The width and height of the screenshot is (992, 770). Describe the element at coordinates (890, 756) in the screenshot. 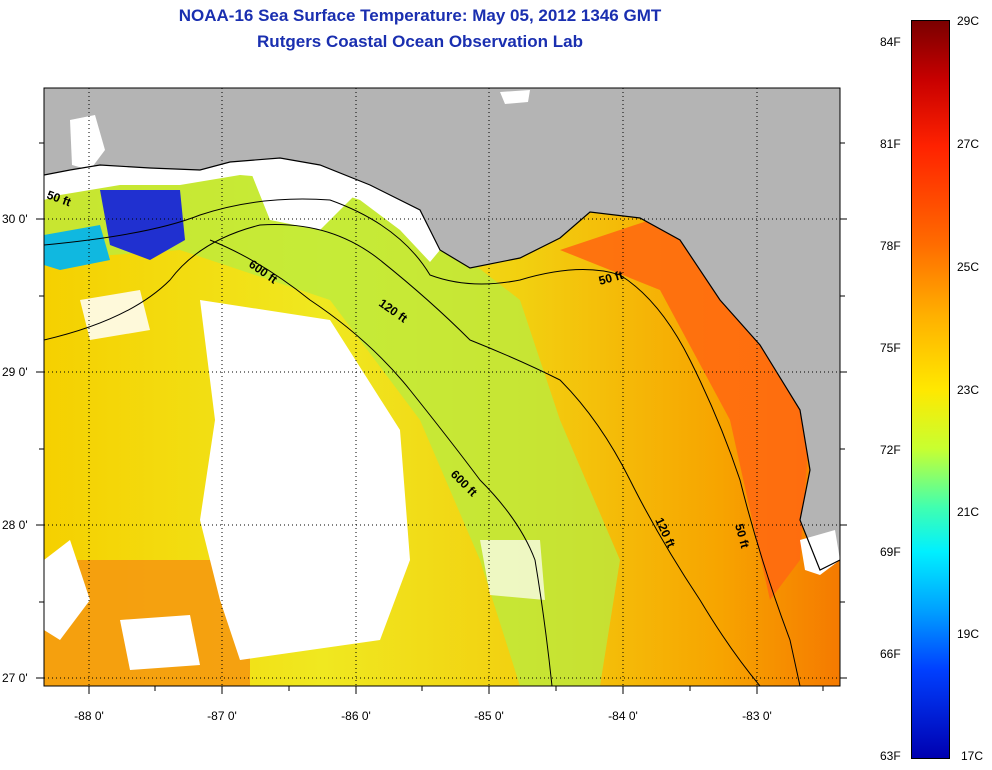

I see `colorbar-f-label: 63F` at that location.